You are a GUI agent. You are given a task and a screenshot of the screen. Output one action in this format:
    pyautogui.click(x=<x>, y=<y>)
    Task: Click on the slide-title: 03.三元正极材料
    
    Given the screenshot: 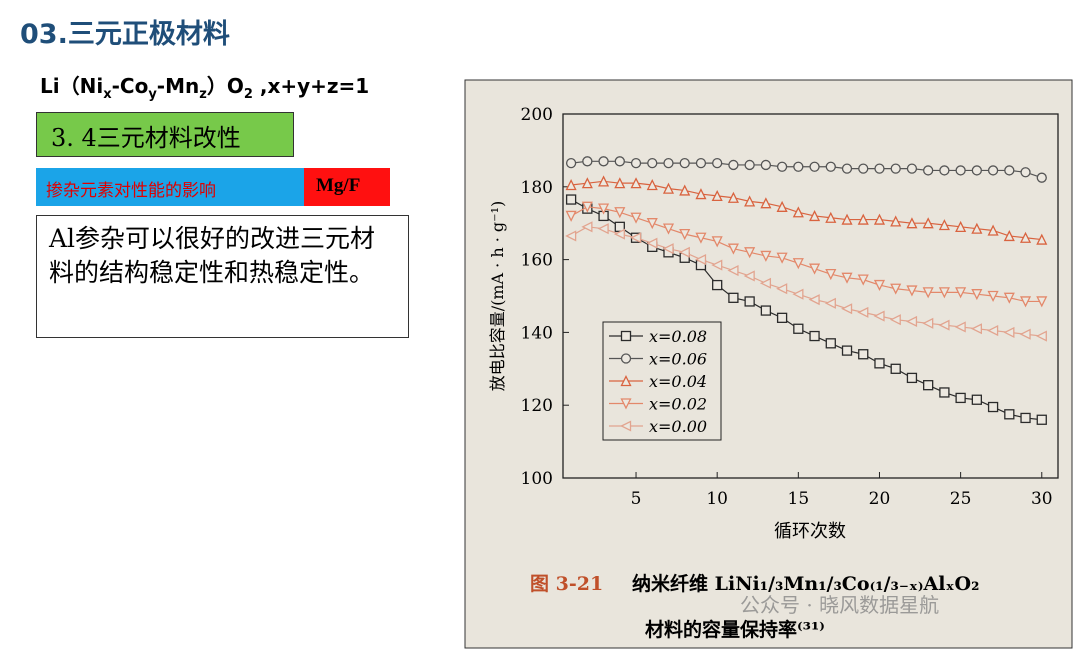 What is the action you would take?
    pyautogui.click(x=125, y=34)
    